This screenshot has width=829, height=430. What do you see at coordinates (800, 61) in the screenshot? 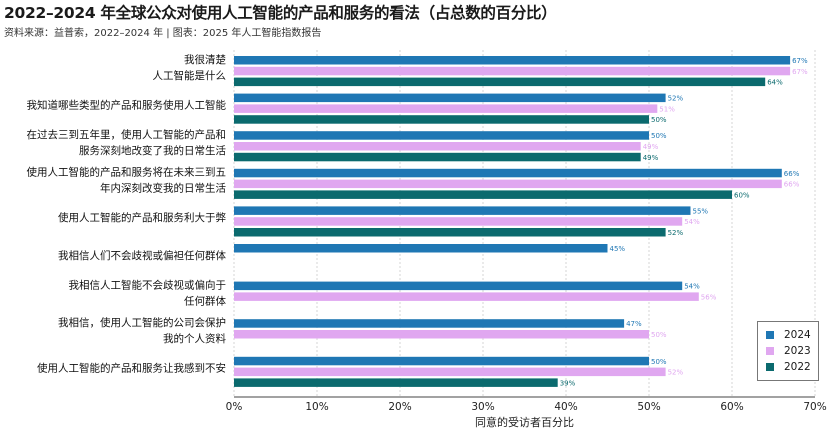
I see `data-label-2024: 67%` at bounding box center [800, 61].